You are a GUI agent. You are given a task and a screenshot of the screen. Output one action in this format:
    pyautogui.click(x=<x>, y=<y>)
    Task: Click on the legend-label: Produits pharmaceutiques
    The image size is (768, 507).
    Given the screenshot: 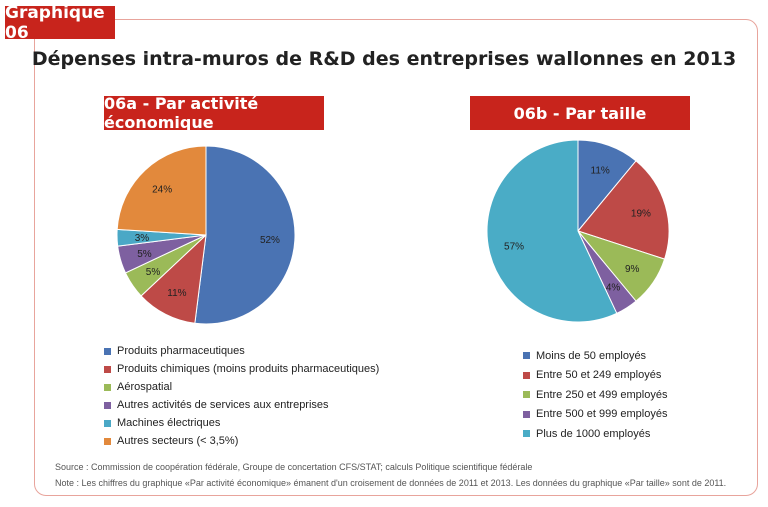 What is the action you would take?
    pyautogui.click(x=181, y=351)
    